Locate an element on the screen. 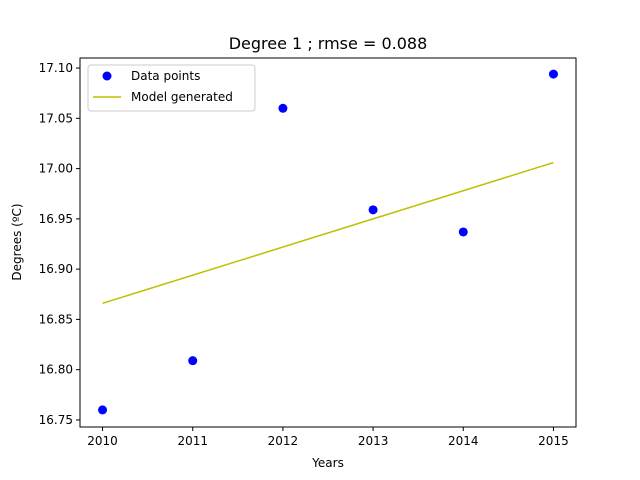  y-tick-label: 17.00 is located at coordinates (56, 169).